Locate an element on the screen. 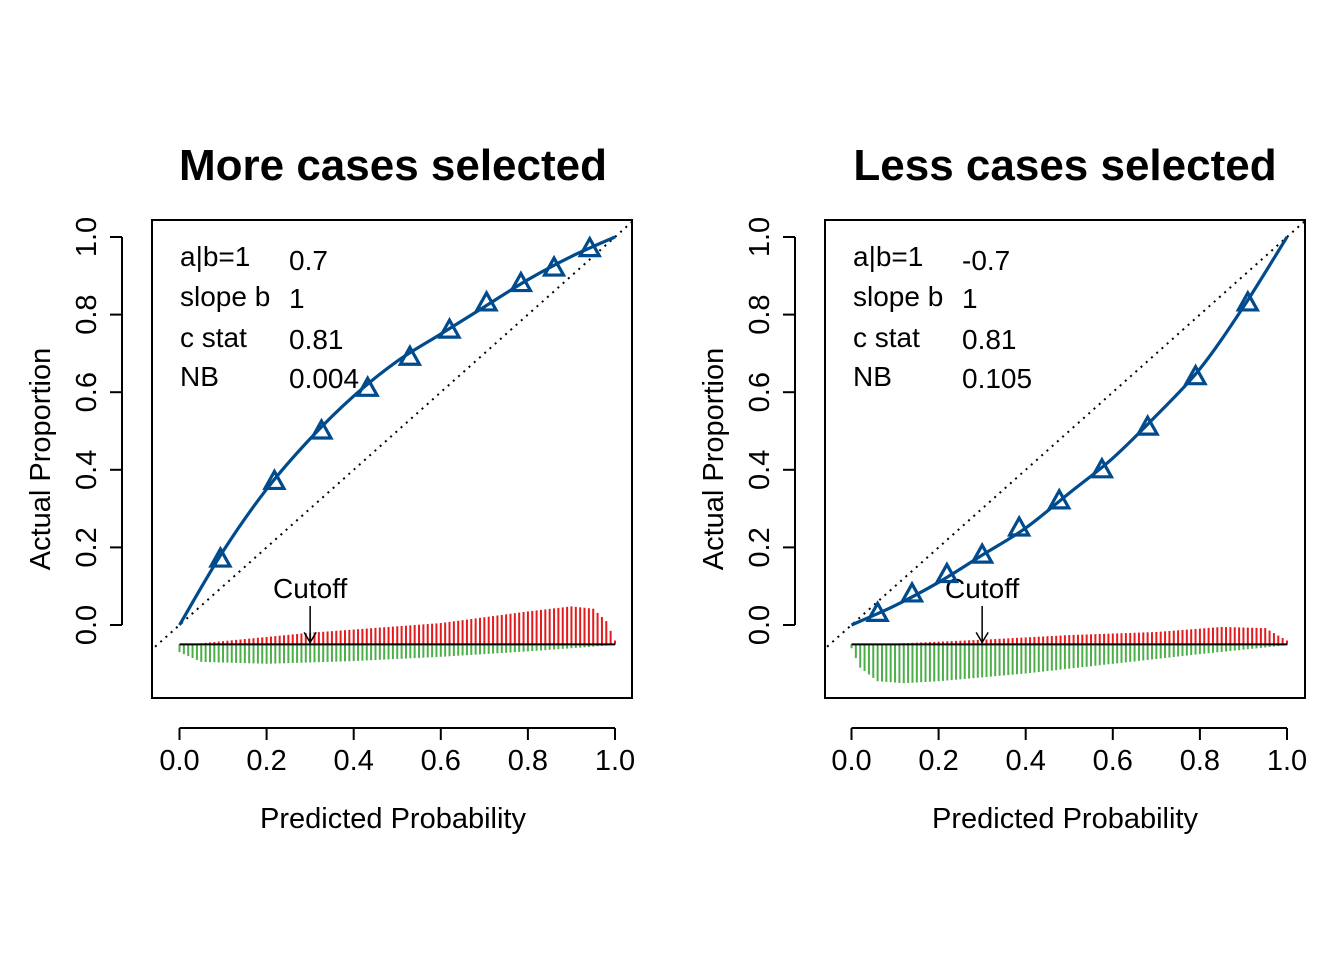 This screenshot has width=1344, height=960. stat-value: 0.7 is located at coordinates (308, 260).